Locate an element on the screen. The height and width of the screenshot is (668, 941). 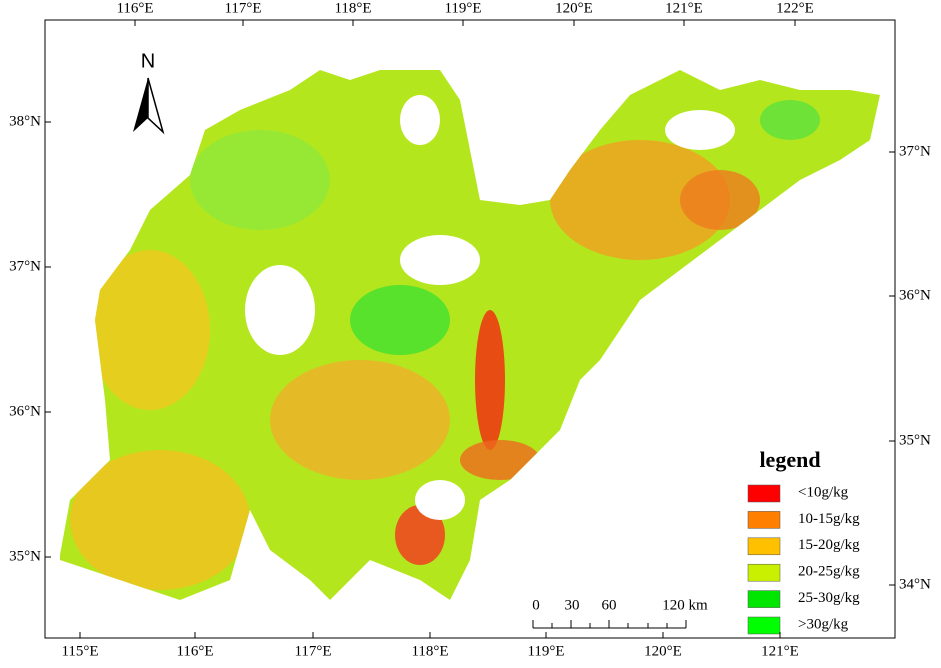
legend-label: 20-25g/kg is located at coordinates (829, 572).